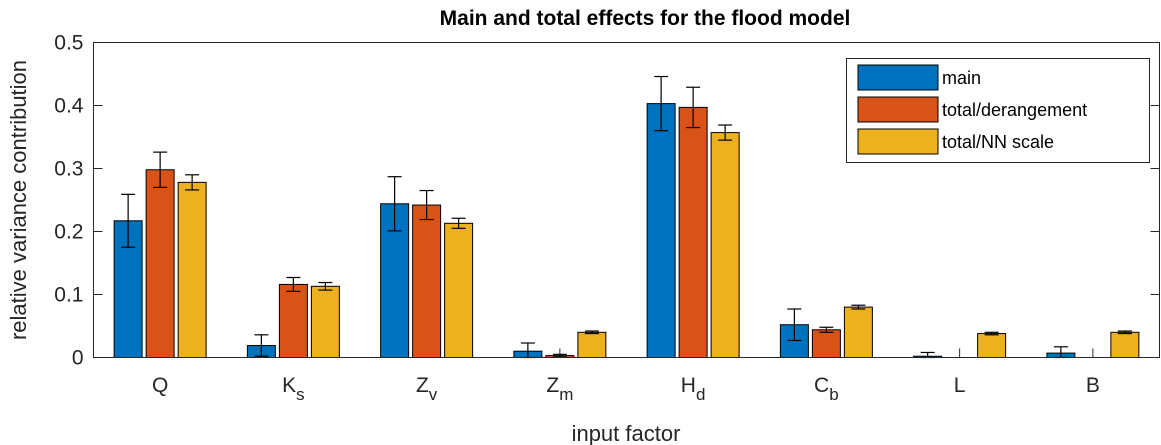 This screenshot has height=445, width=1161. What do you see at coordinates (961, 78) in the screenshot?
I see `legend-label: main` at bounding box center [961, 78].